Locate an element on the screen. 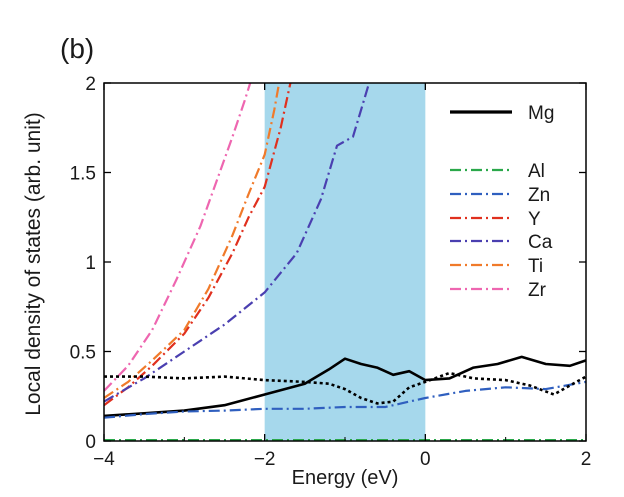  legend-background is located at coordinates (508, 216).